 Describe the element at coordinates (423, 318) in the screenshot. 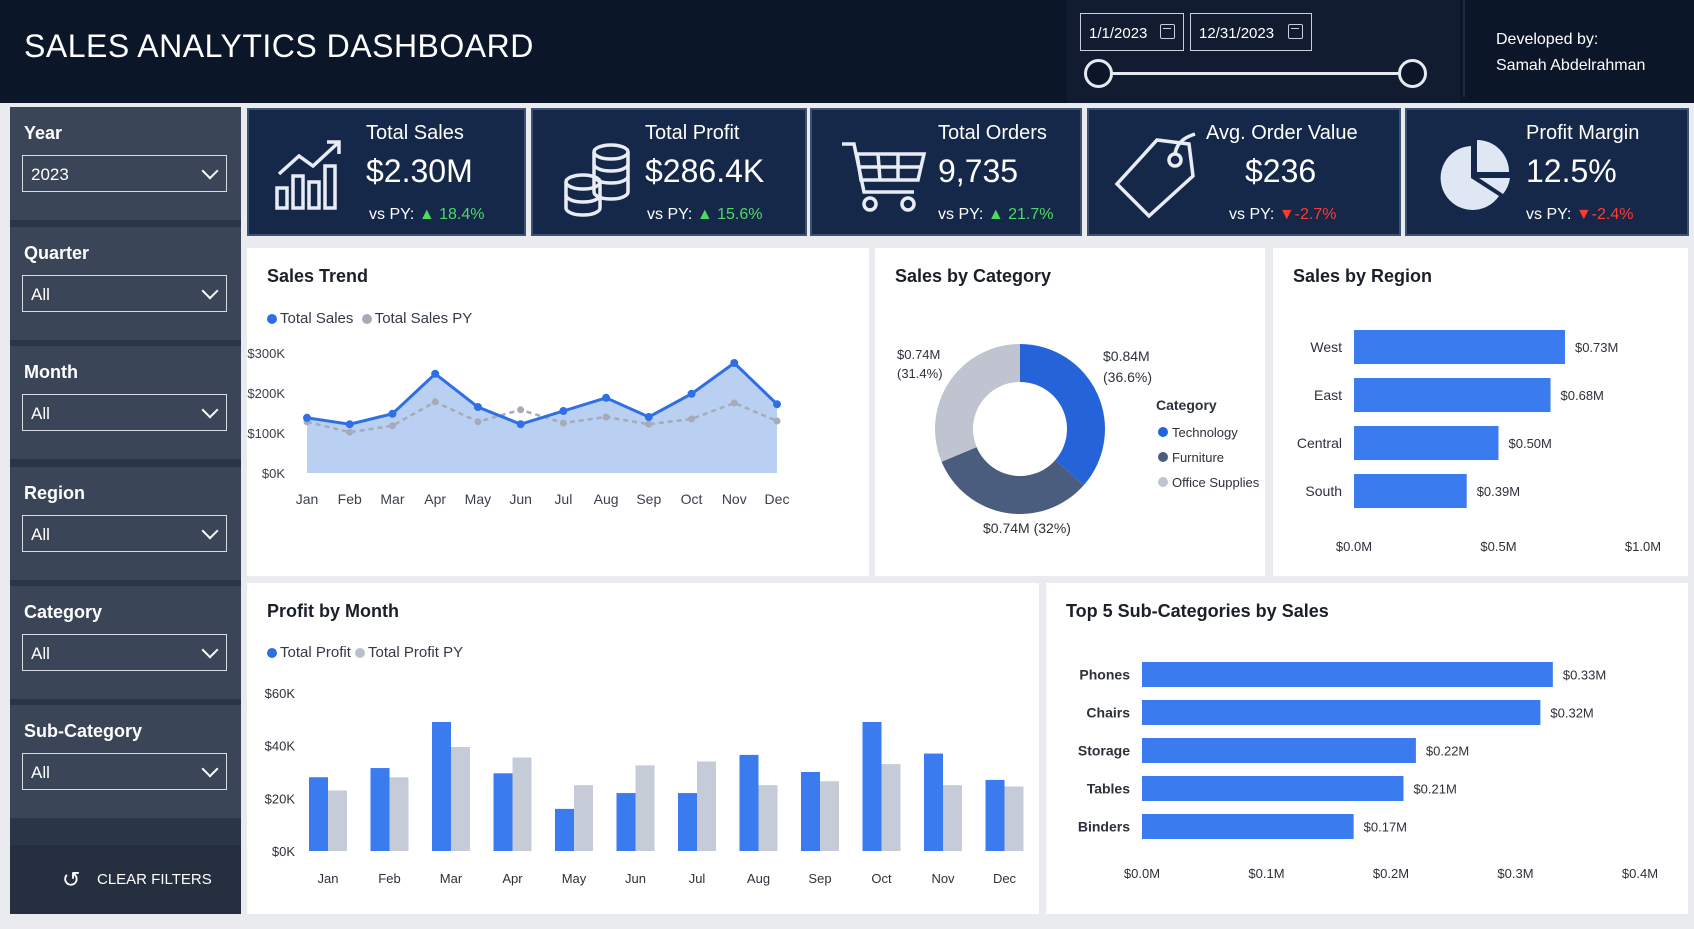

I see `legend-label: Total Sales PY` at that location.